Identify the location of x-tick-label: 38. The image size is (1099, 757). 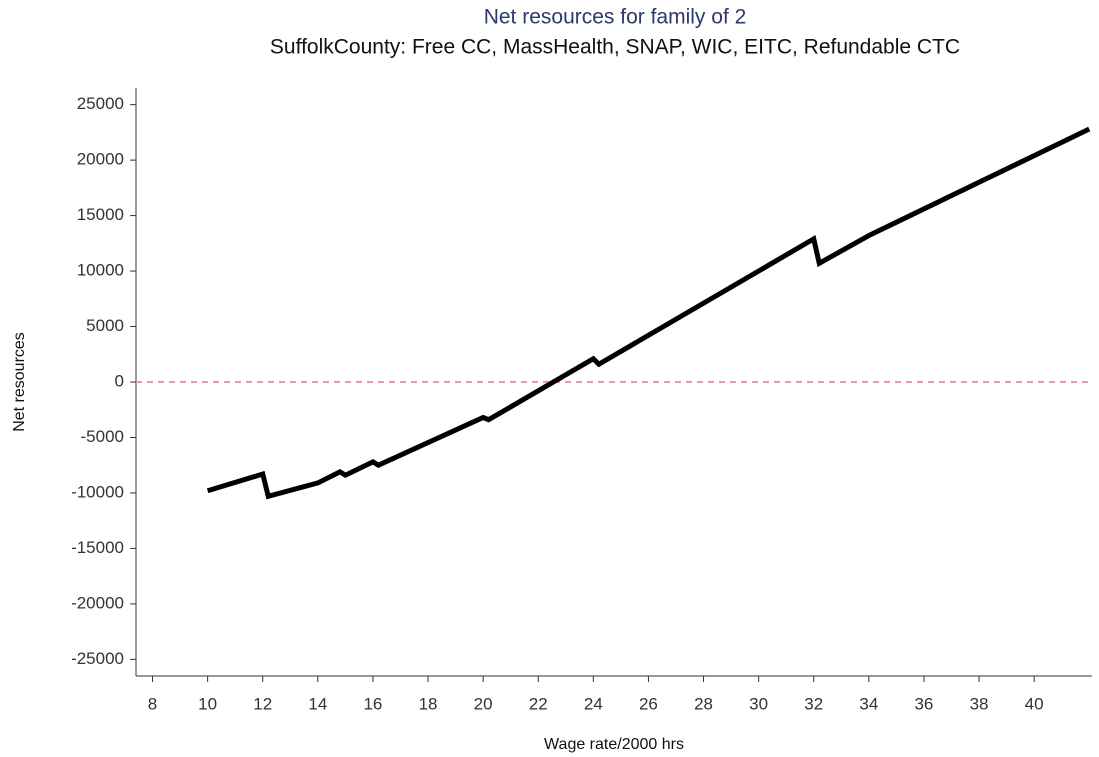
(979, 703).